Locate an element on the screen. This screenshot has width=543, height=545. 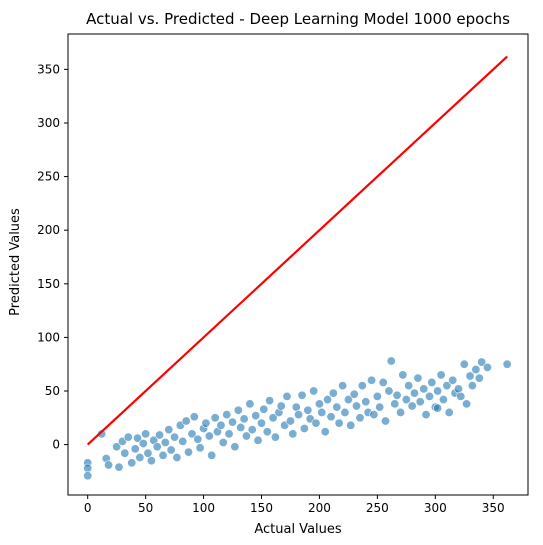
y-tick-label: 200 is located at coordinates (48, 230).